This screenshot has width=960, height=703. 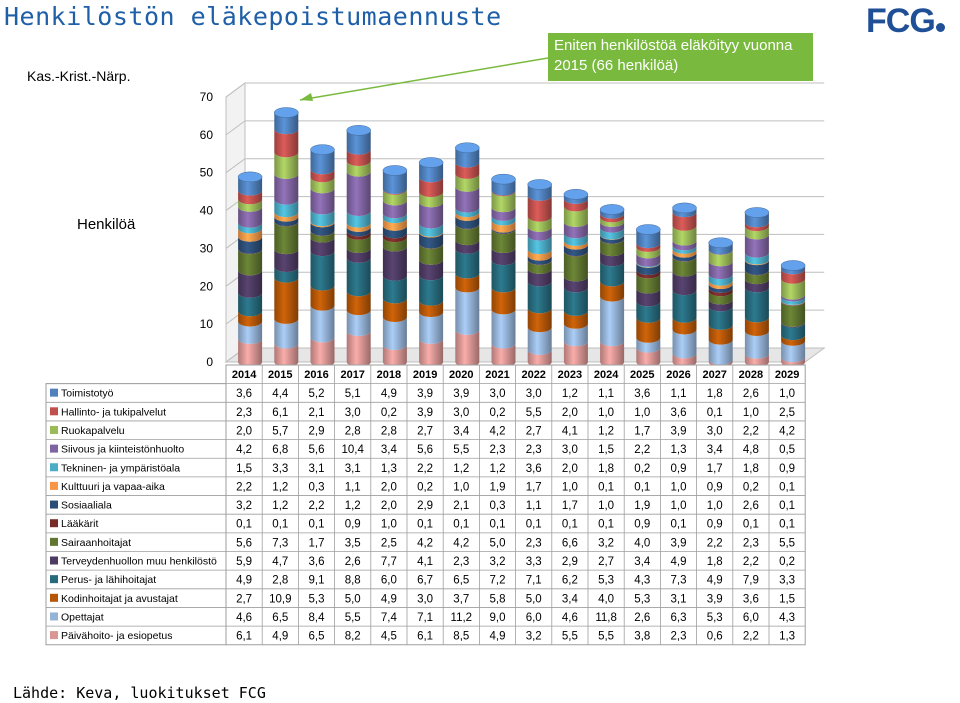 I want to click on table-cell-value: 3,7, so click(x=461, y=599).